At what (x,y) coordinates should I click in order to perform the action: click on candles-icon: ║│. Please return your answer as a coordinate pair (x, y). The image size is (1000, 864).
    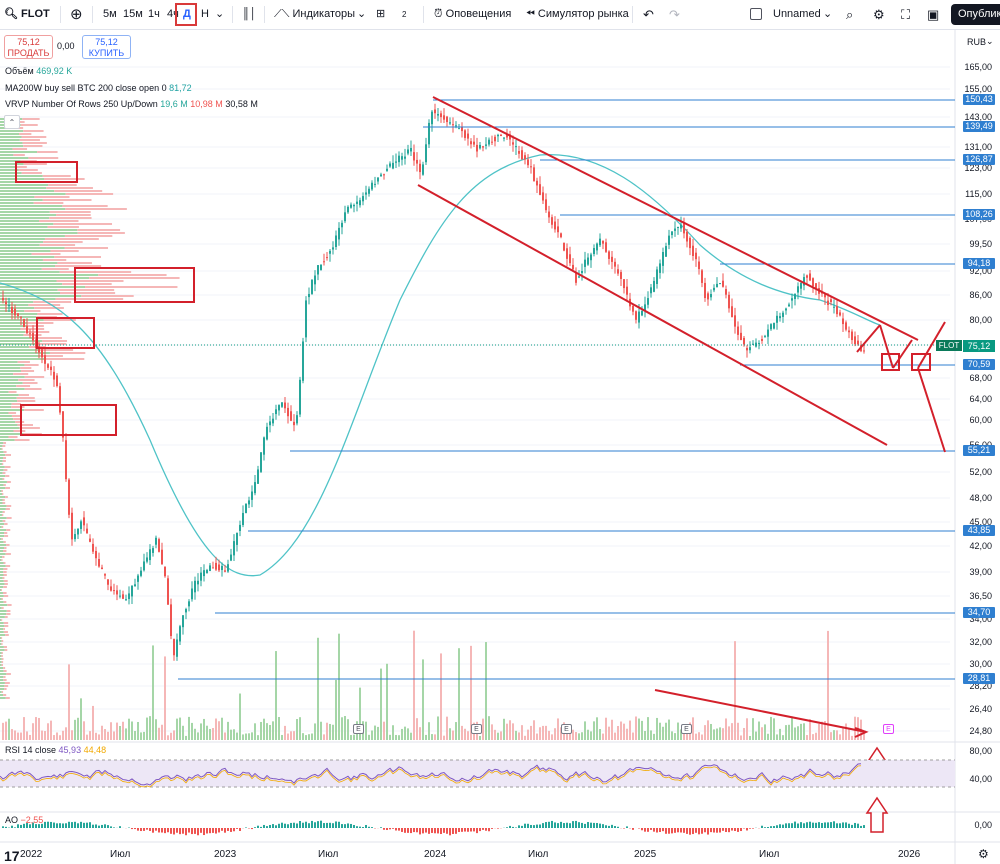
    Looking at the image, I should click on (249, 14).